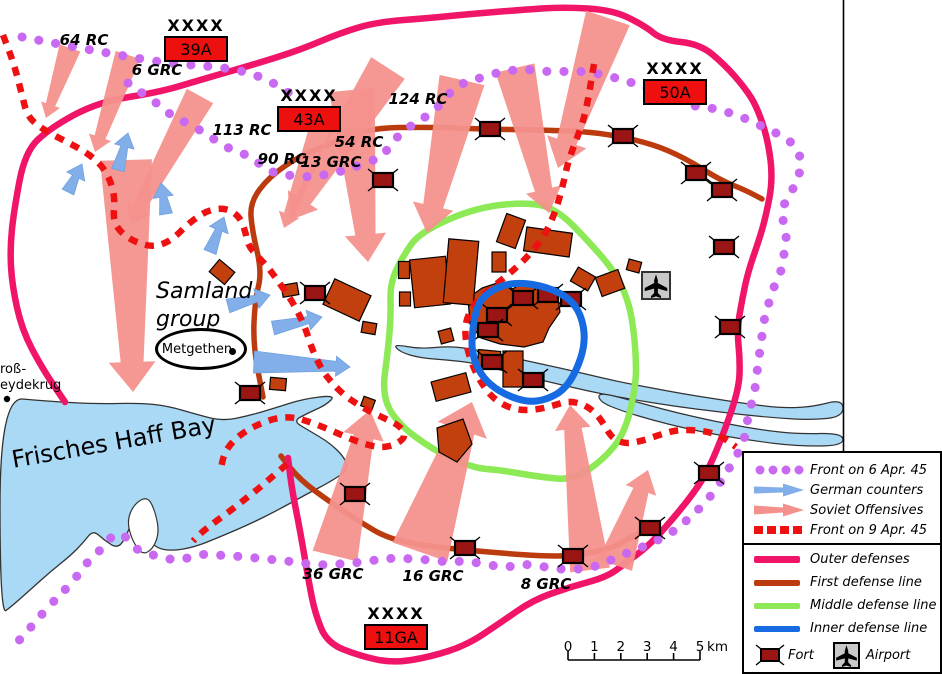 The width and height of the screenshot is (942, 674). I want to click on clipped-town-label: roß- eydekrug, so click(31, 377).